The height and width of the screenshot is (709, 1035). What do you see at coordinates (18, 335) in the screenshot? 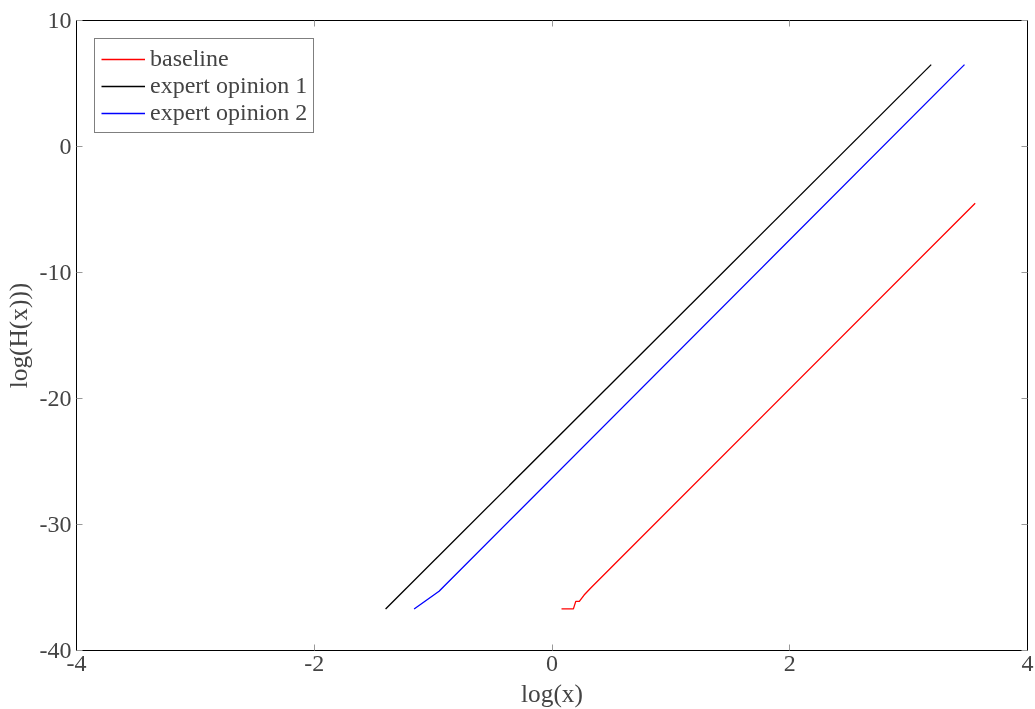
I see `y-axis-title: log(H(x)))` at bounding box center [18, 335].